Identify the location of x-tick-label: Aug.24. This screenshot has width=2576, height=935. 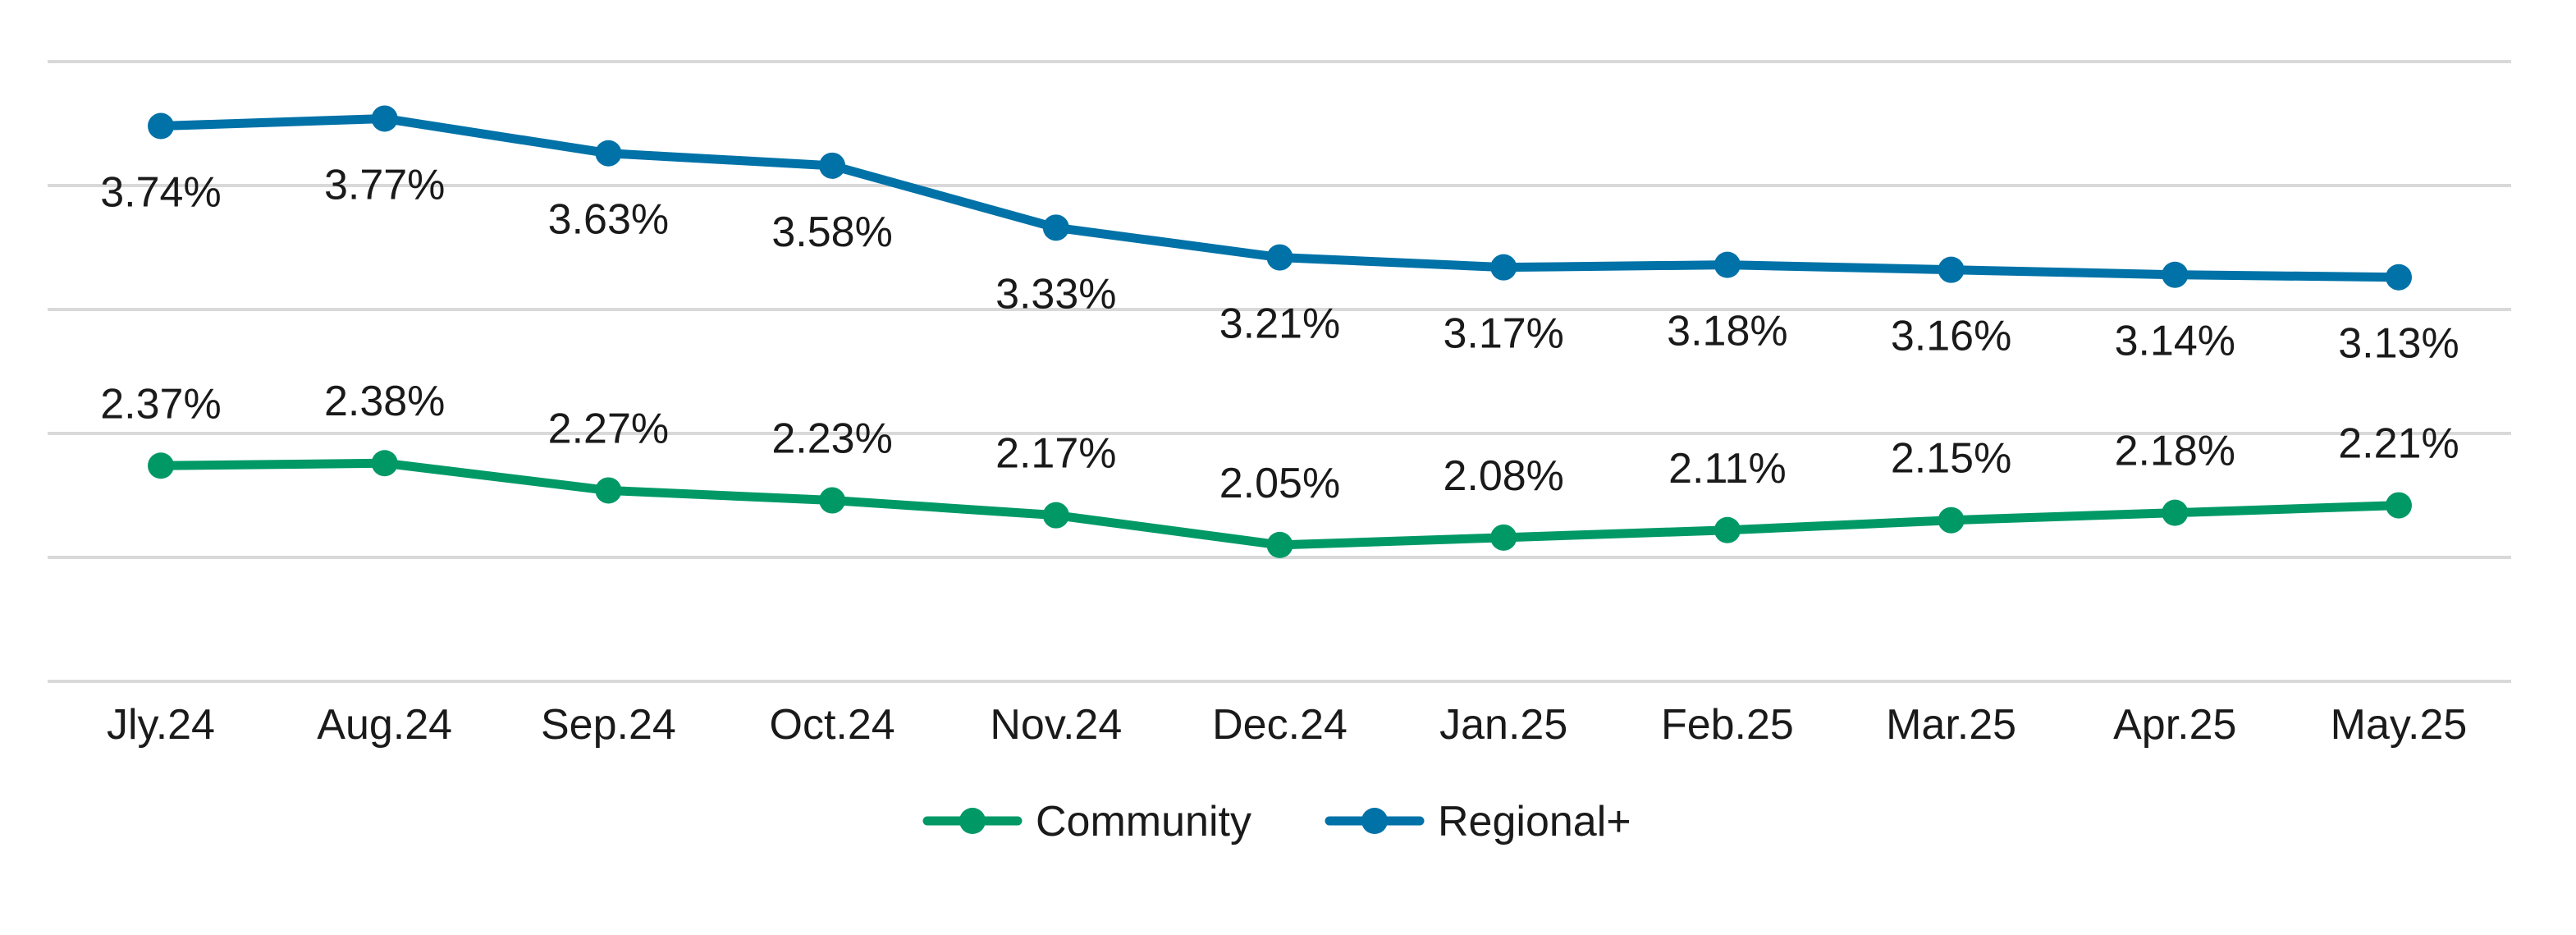
(384, 725).